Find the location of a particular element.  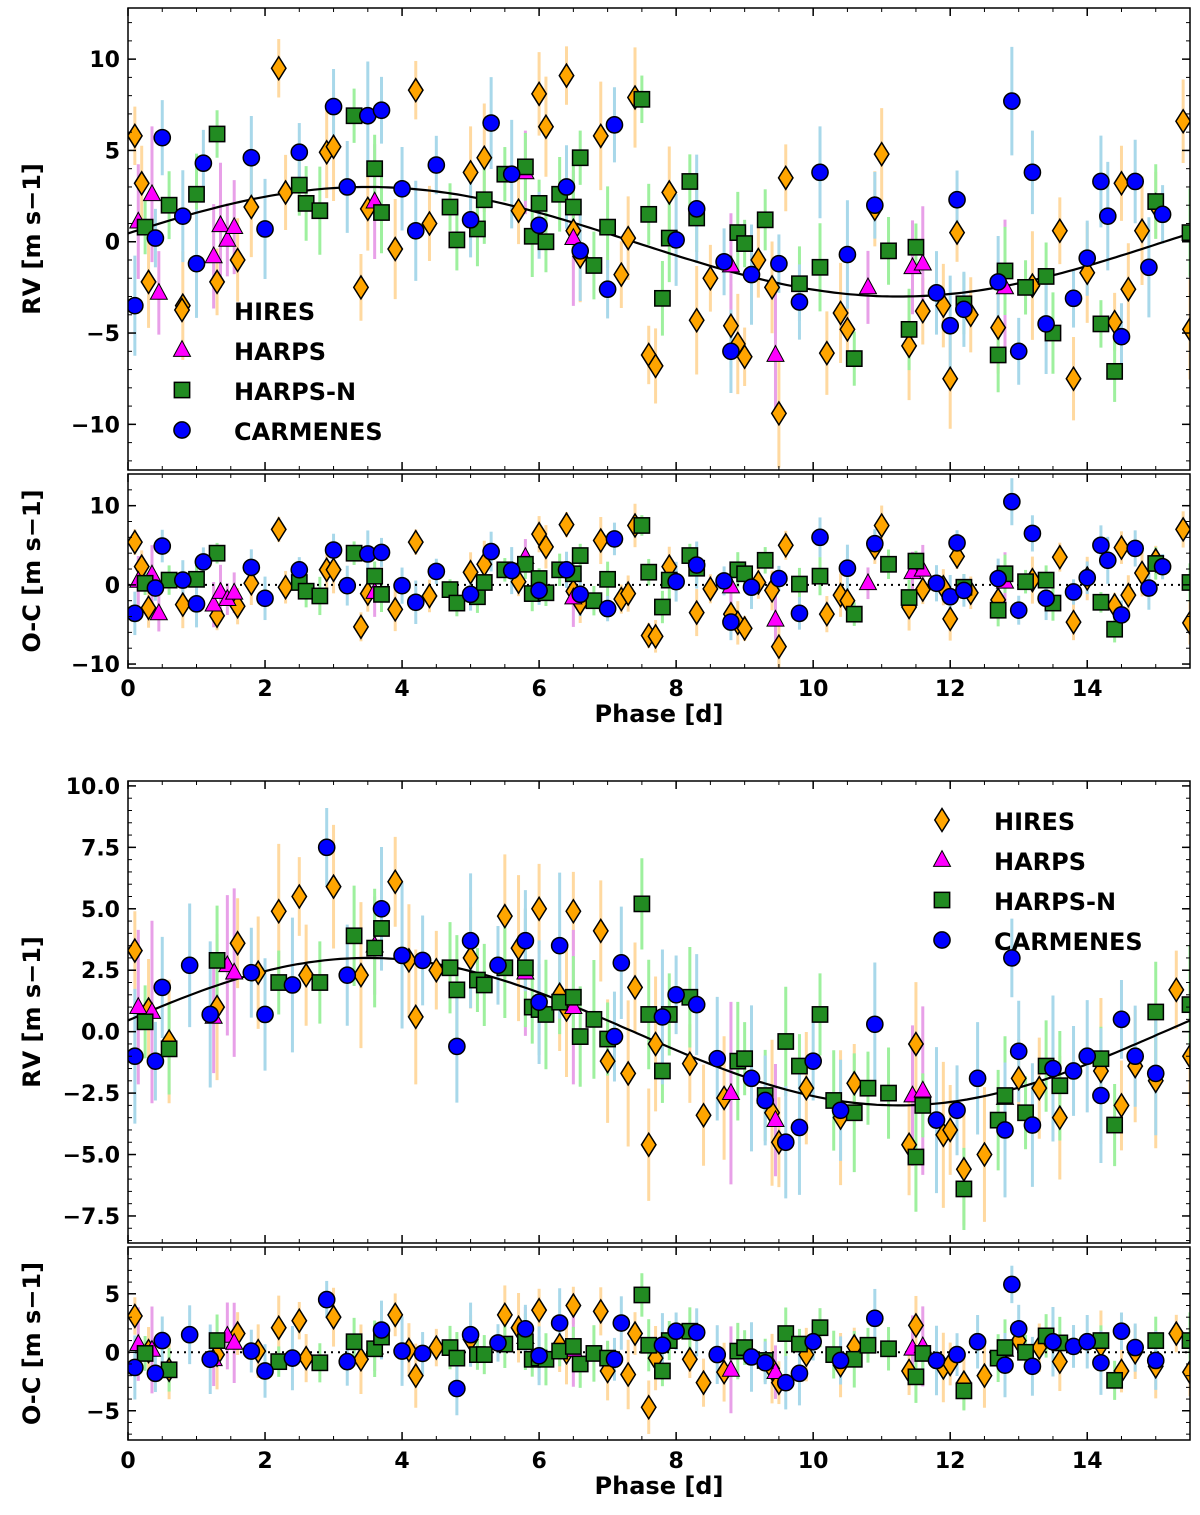

legend-label: HIRES is located at coordinates (1034, 822).